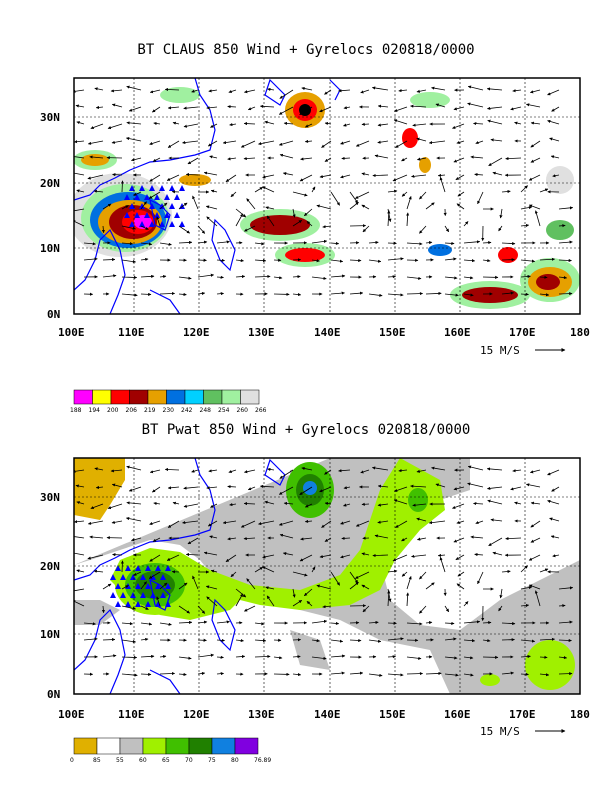 Image resolution: width=612 pixels, height=792 pixels. I want to click on legend-label: 70, so click(189, 760).